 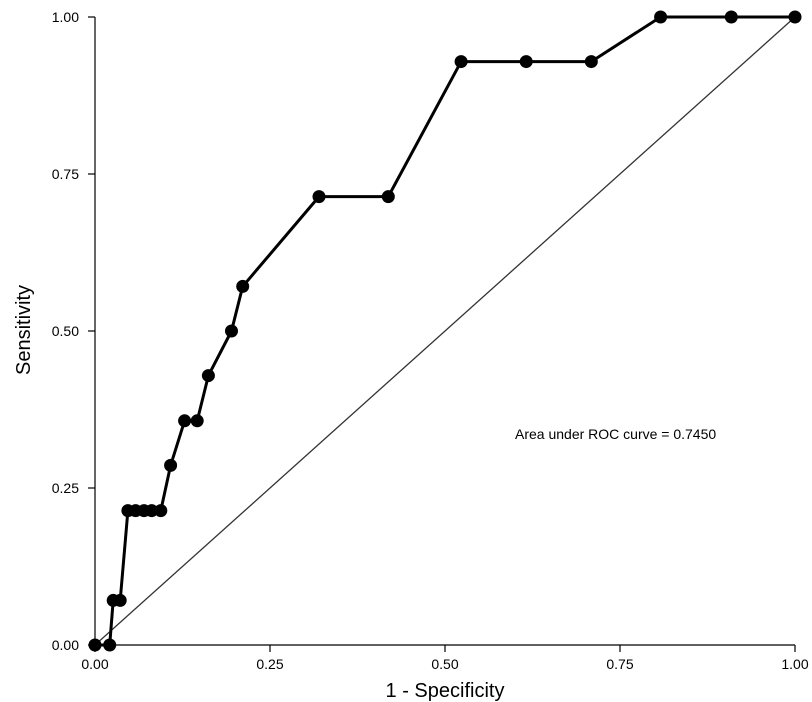 I want to click on x-tick-label: 0.25, so click(x=269, y=664).